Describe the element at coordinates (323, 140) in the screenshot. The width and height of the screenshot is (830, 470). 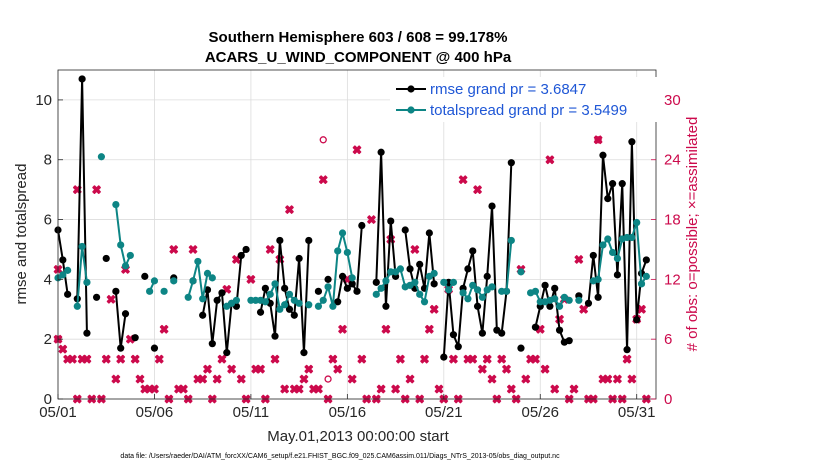
I see `possible-count-marker` at that location.